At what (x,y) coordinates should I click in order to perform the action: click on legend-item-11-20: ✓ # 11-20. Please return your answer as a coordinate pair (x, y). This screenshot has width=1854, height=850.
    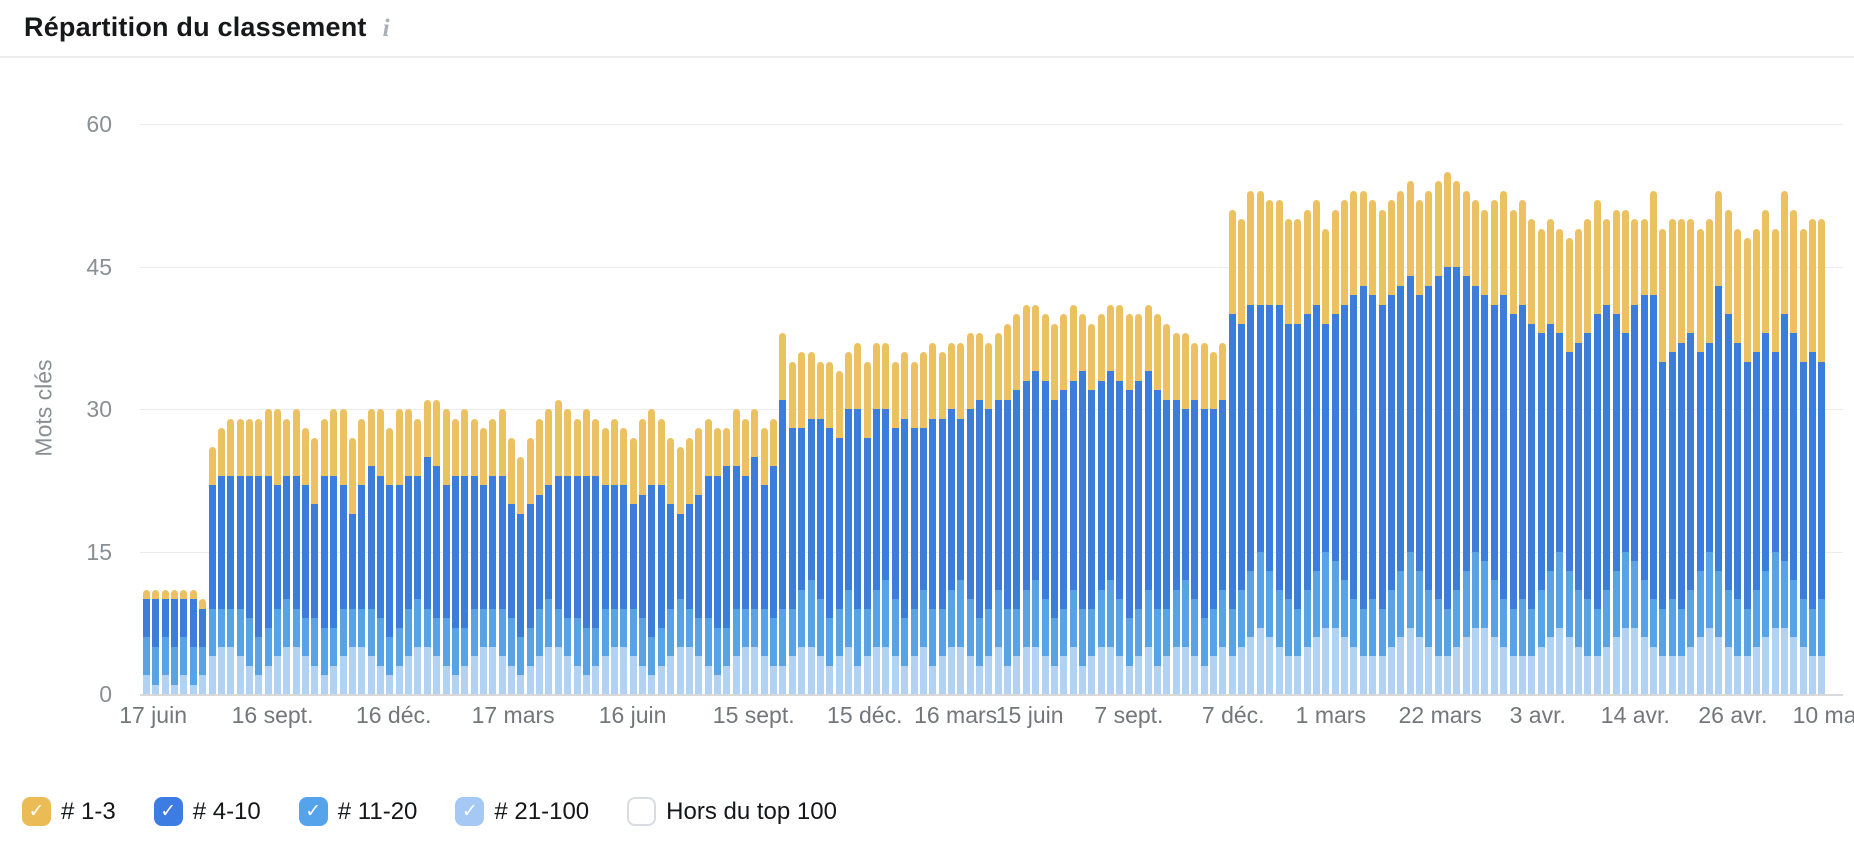
    Looking at the image, I should click on (357, 811).